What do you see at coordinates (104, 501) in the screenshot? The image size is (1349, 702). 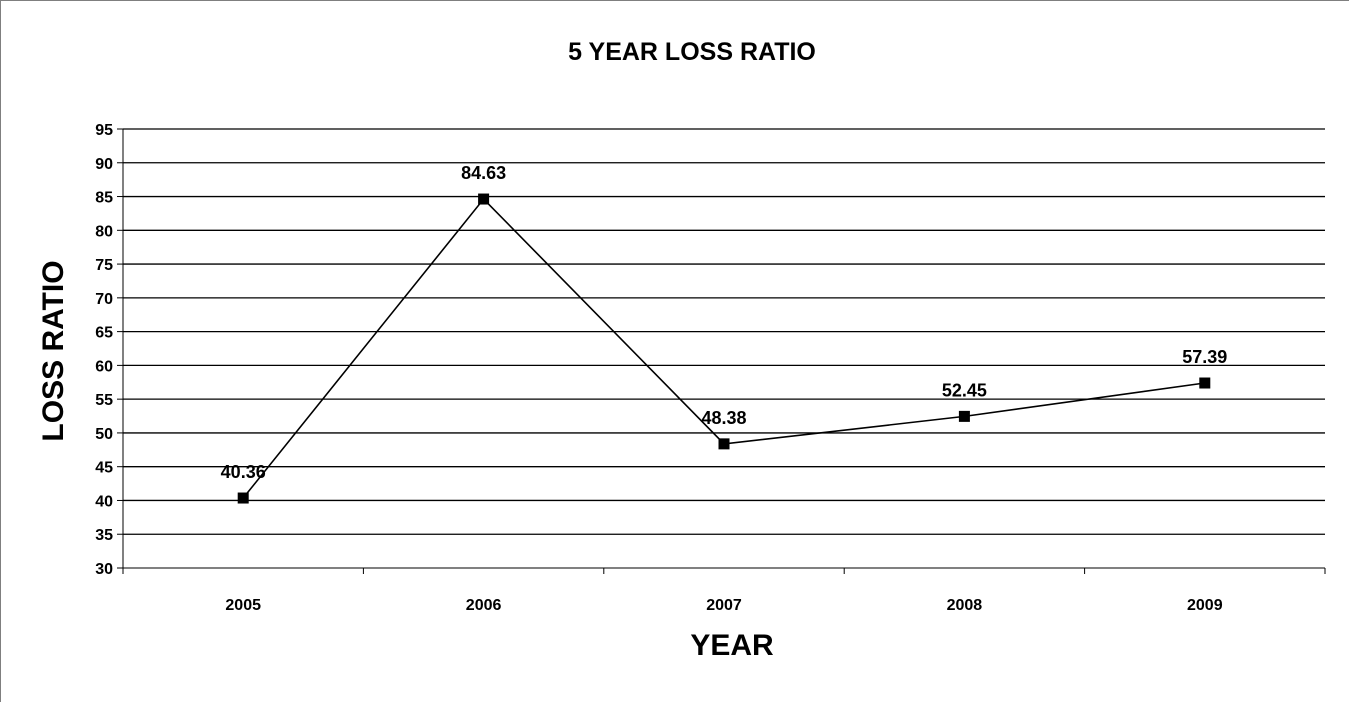 I see `y-tick-label: 40` at bounding box center [104, 501].